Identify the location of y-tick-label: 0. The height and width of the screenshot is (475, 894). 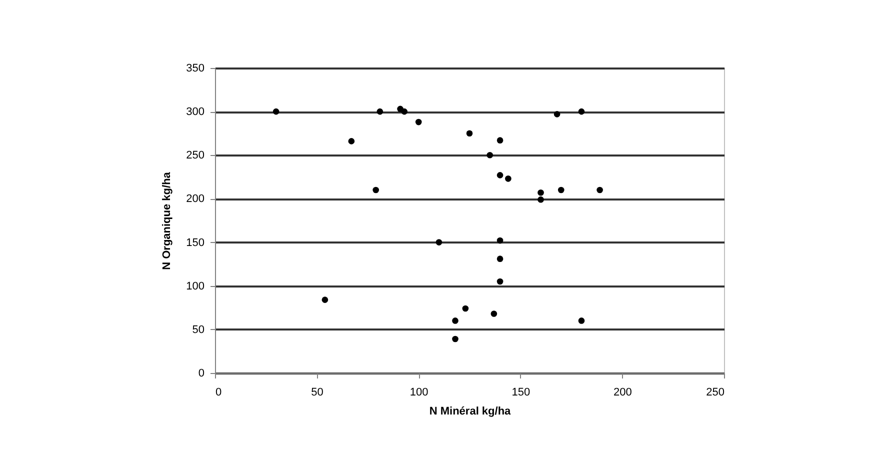
(201, 374).